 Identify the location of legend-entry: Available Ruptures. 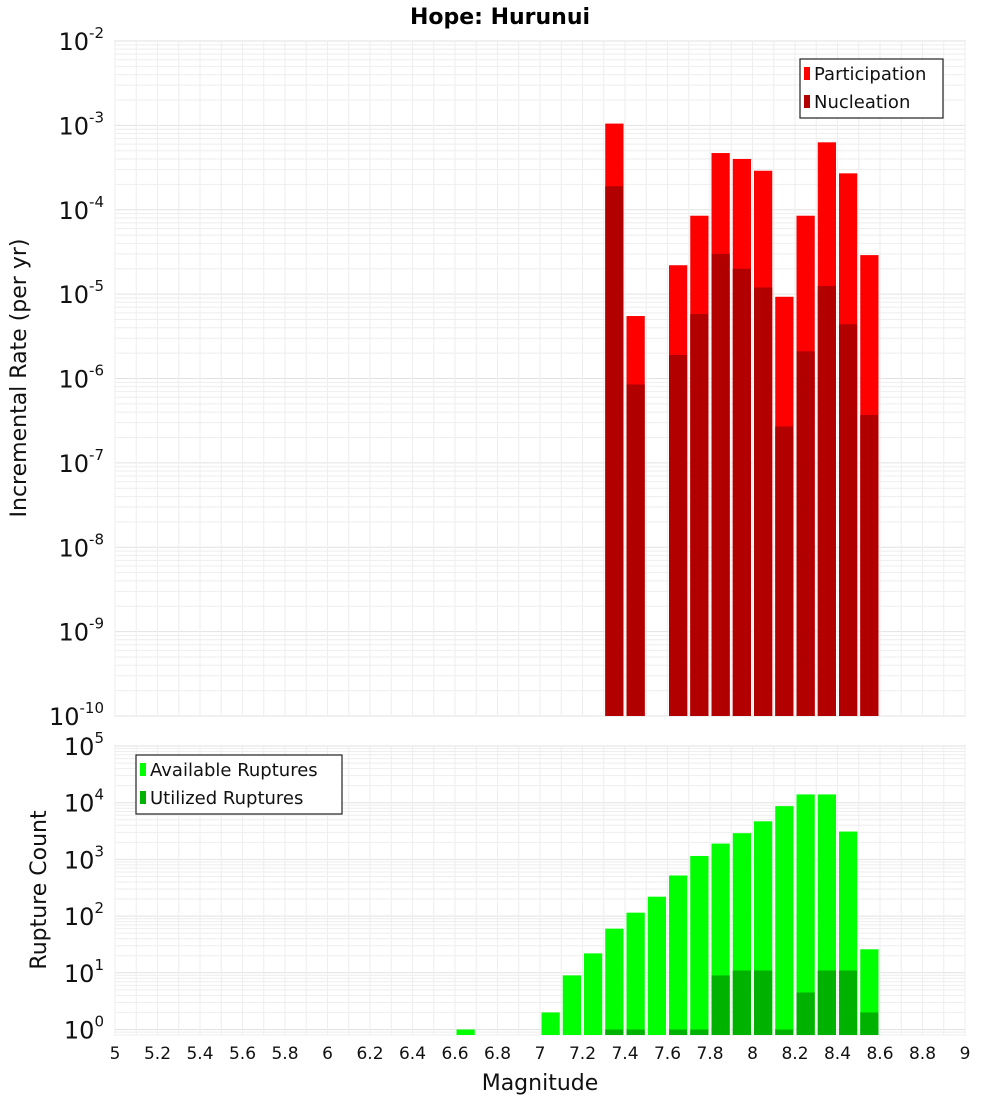
(234, 770).